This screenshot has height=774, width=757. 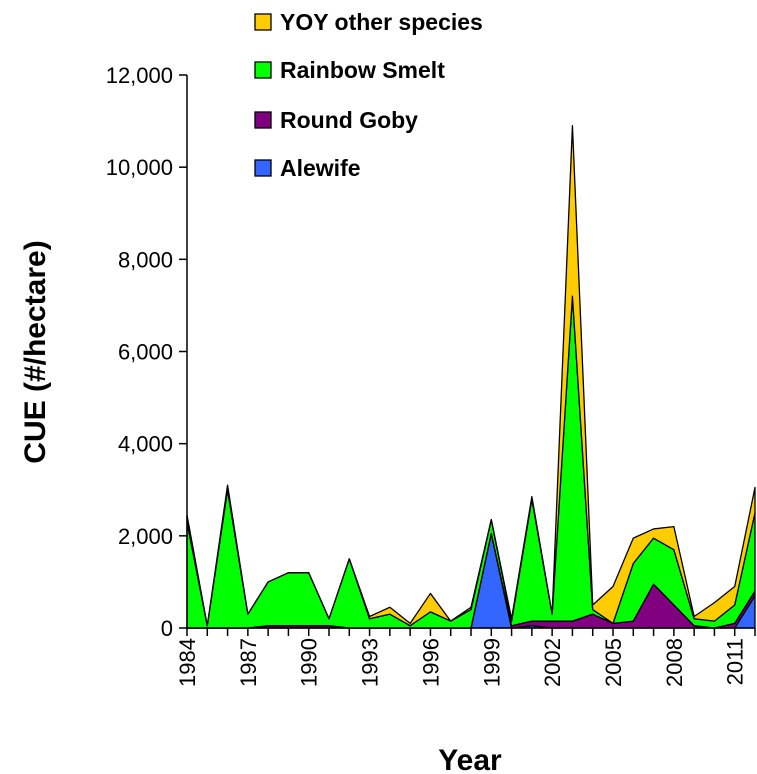 I want to click on y-tick-label: 10,000, so click(x=139, y=167).